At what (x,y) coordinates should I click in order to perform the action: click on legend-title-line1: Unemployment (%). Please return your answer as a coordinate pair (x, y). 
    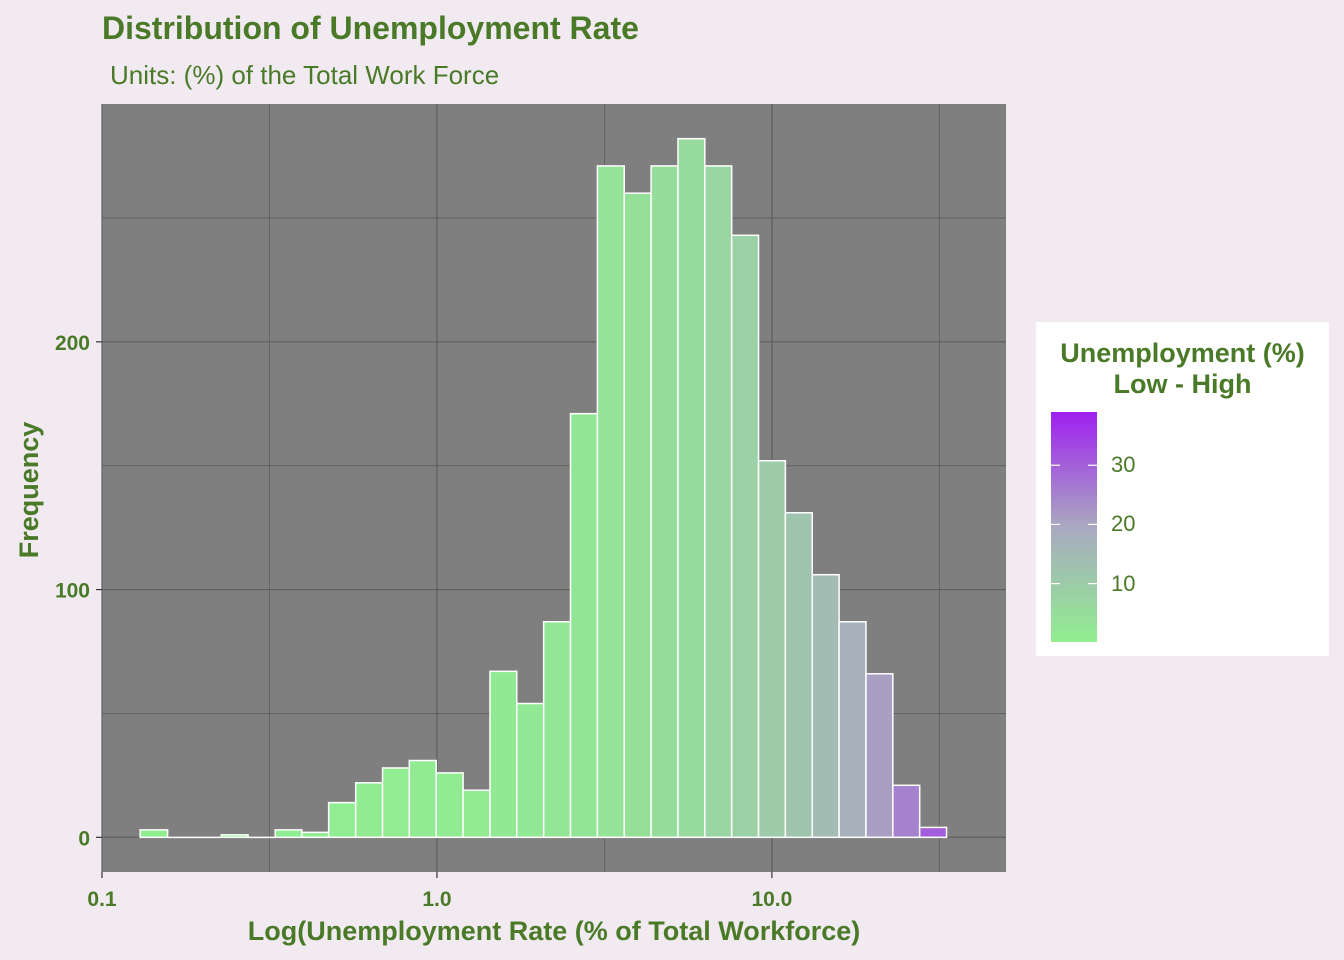
    Looking at the image, I should click on (1182, 353).